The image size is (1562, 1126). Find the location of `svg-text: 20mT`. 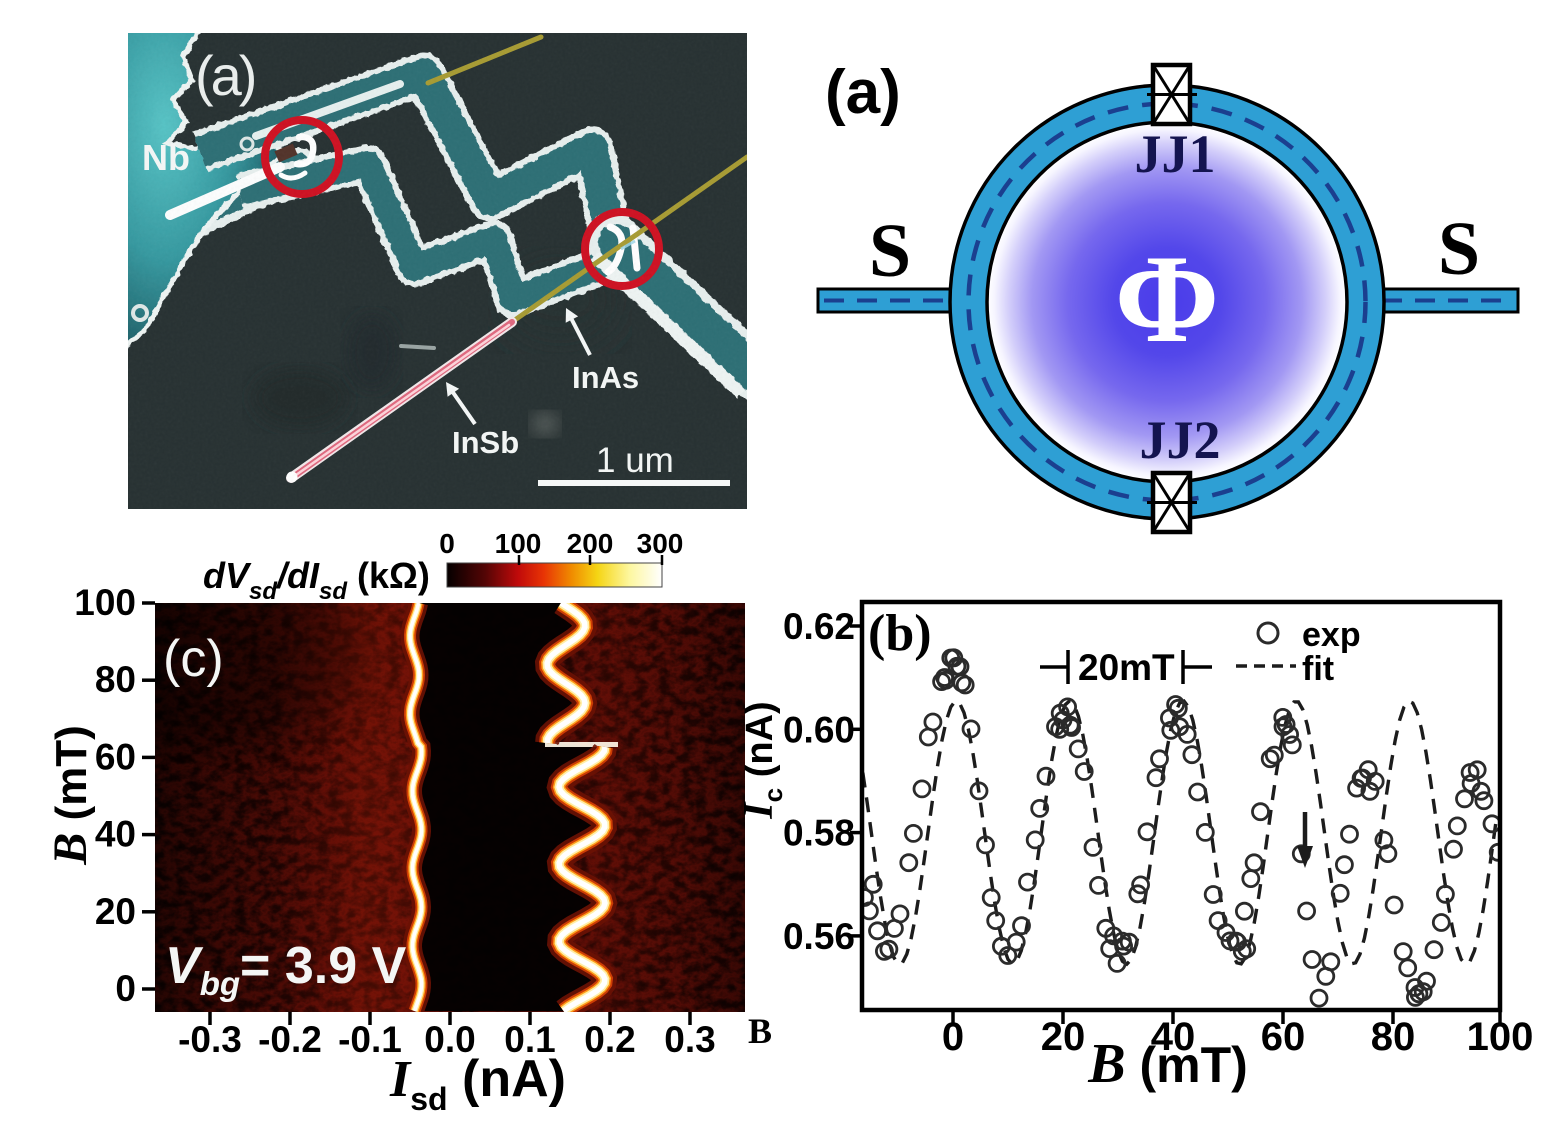

svg-text: 20mT is located at coordinates (1126, 667).